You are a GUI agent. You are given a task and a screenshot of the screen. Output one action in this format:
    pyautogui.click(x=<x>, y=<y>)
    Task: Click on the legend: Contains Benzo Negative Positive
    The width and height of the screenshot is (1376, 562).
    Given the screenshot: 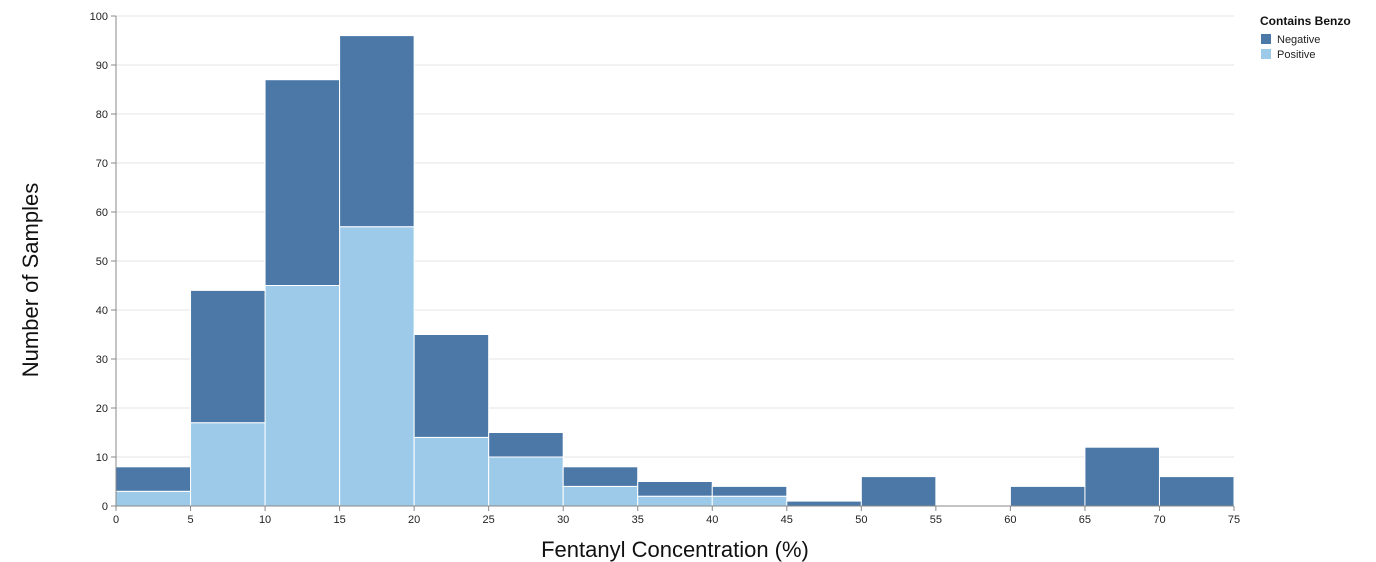 What is the action you would take?
    pyautogui.click(x=1305, y=37)
    